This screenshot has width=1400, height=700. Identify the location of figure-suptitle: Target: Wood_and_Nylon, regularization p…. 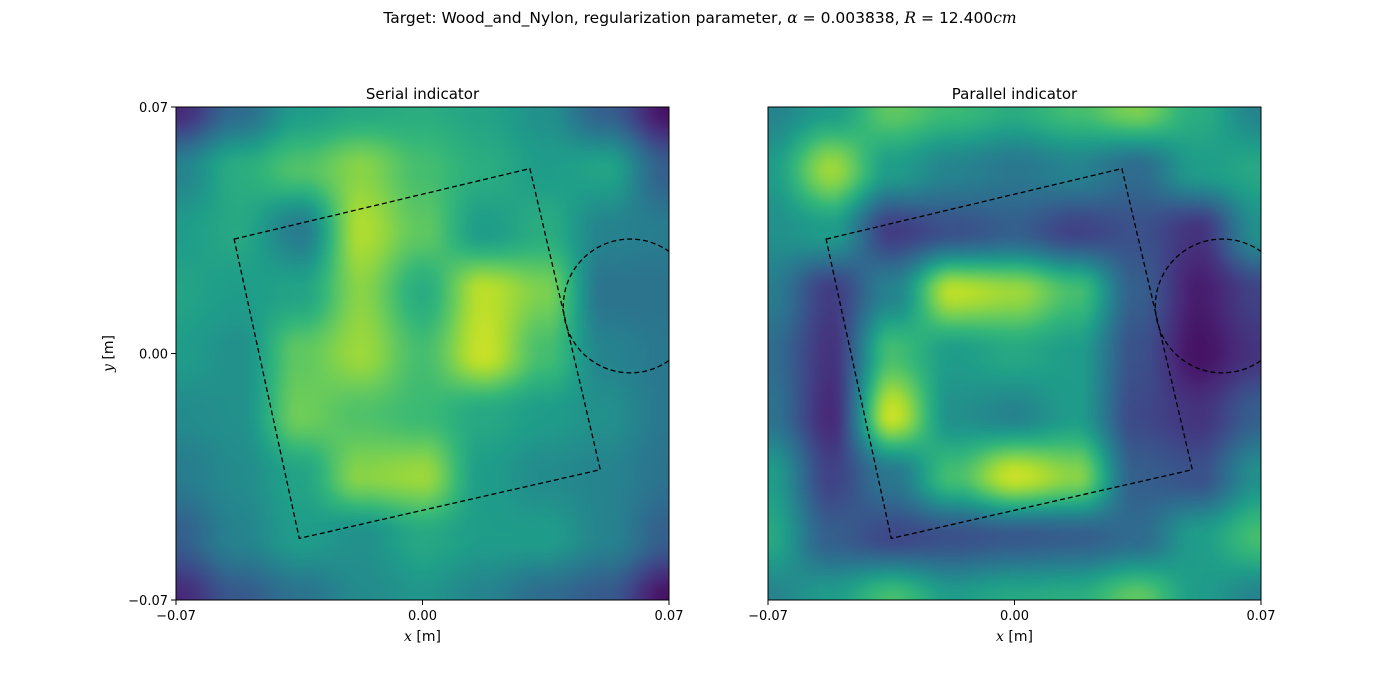
(700, 18).